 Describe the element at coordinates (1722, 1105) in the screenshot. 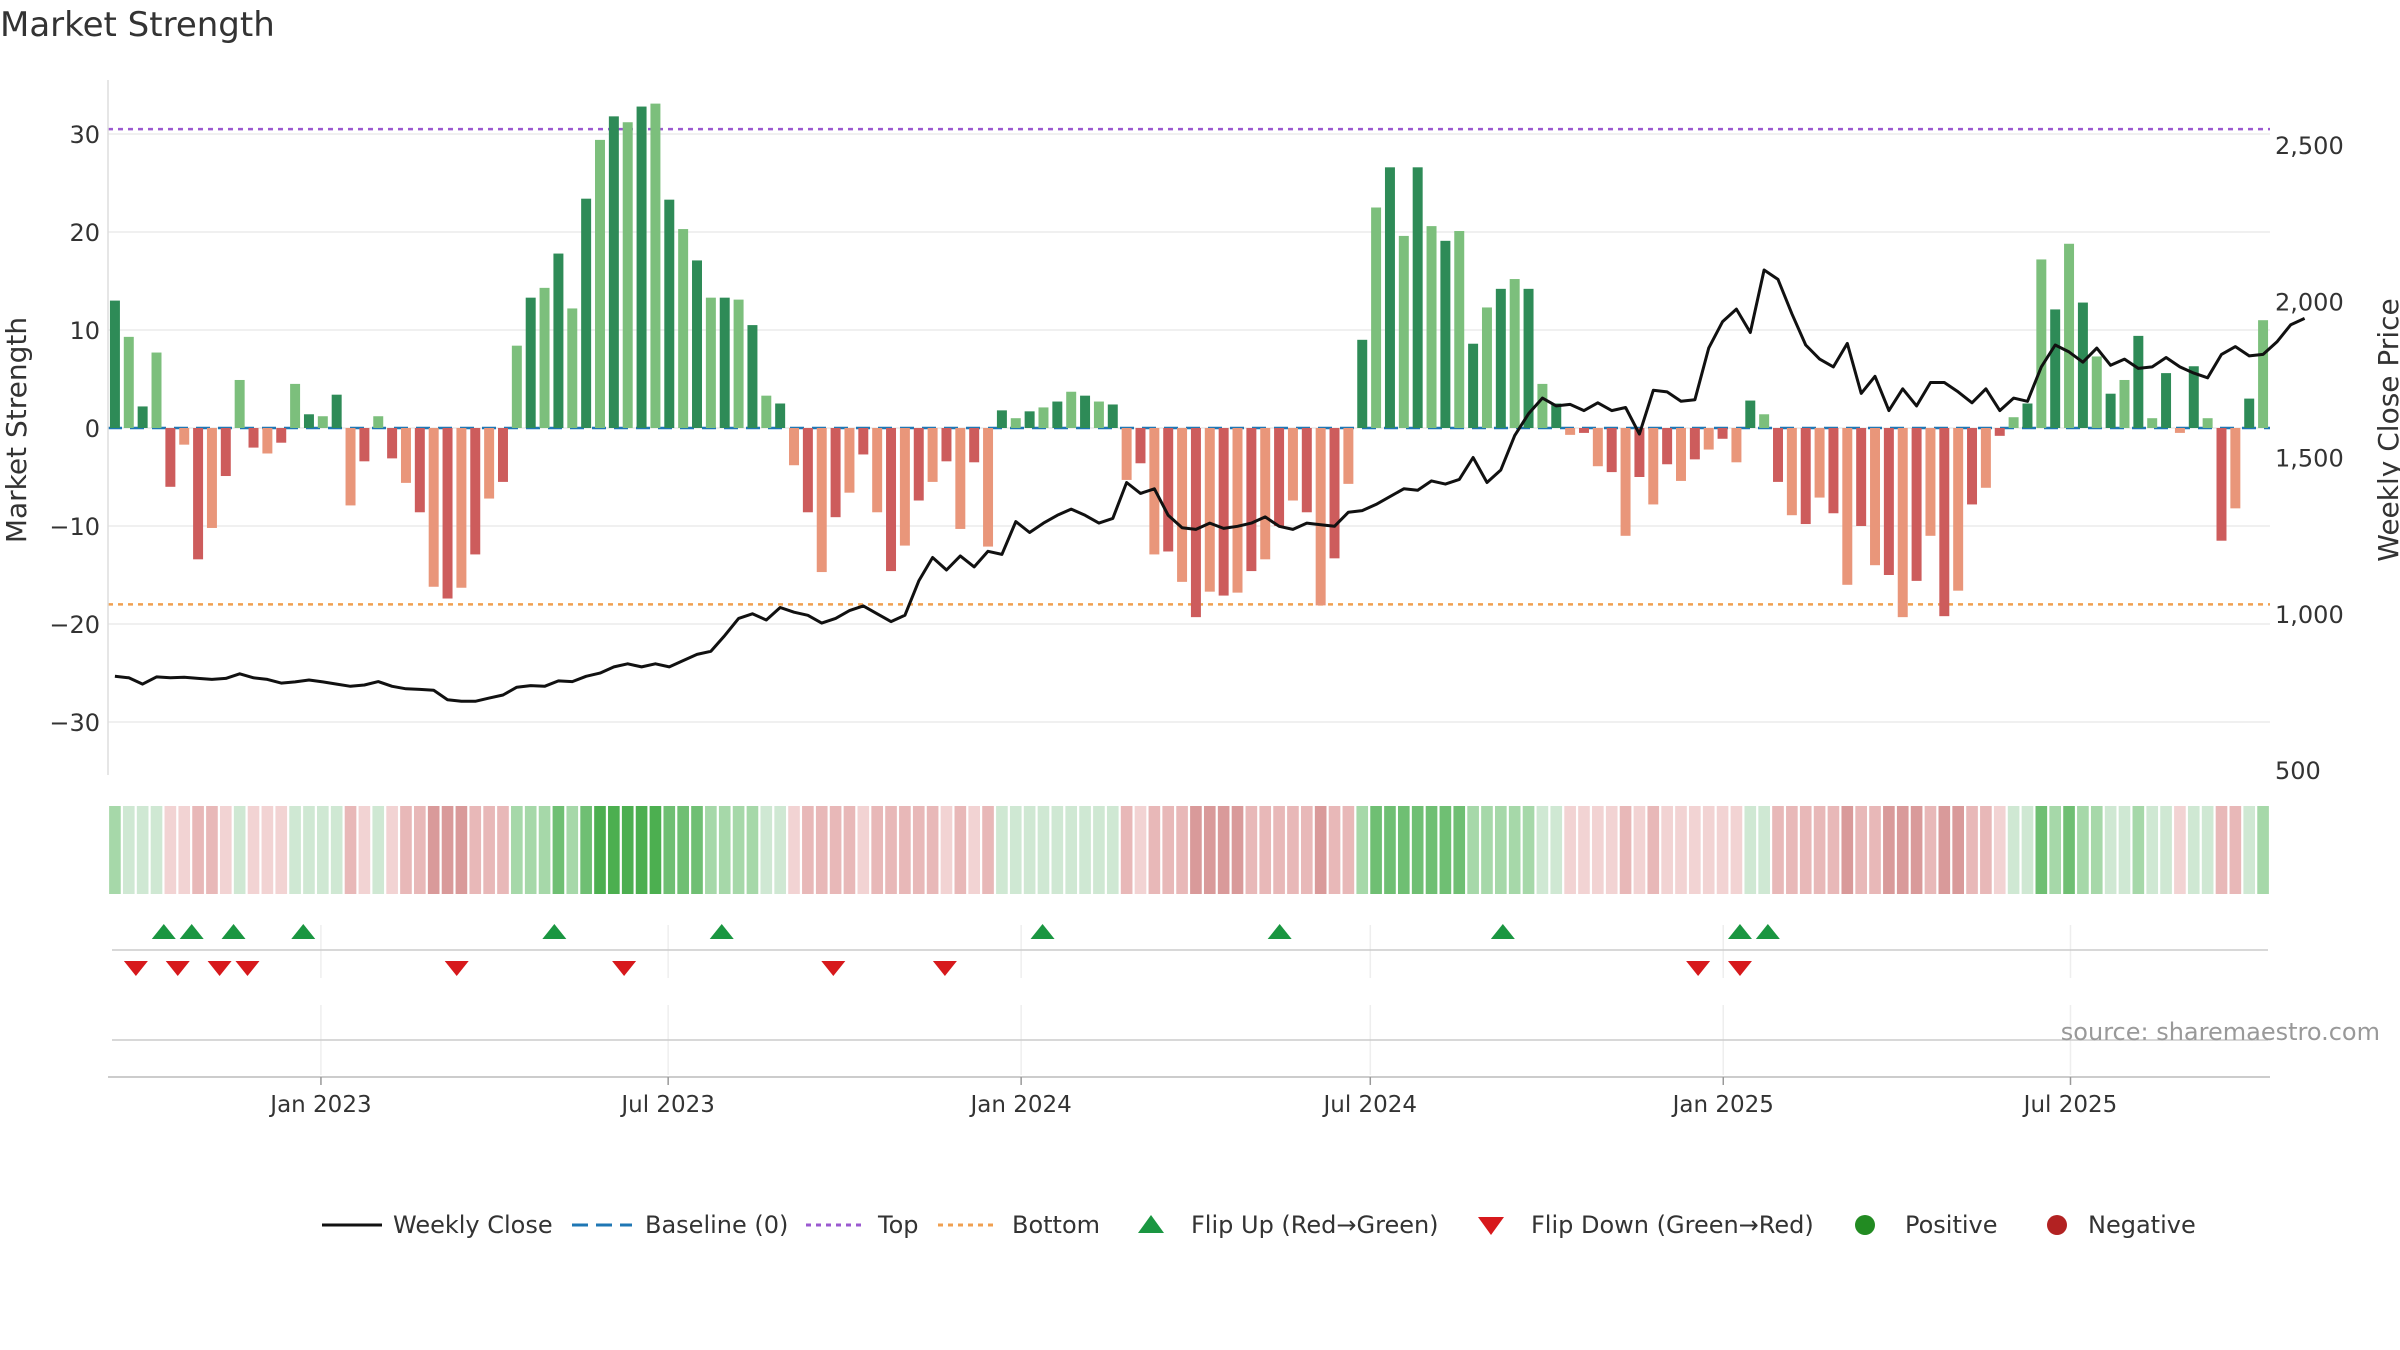

I see `x-tick-label: Jan 2025` at that location.